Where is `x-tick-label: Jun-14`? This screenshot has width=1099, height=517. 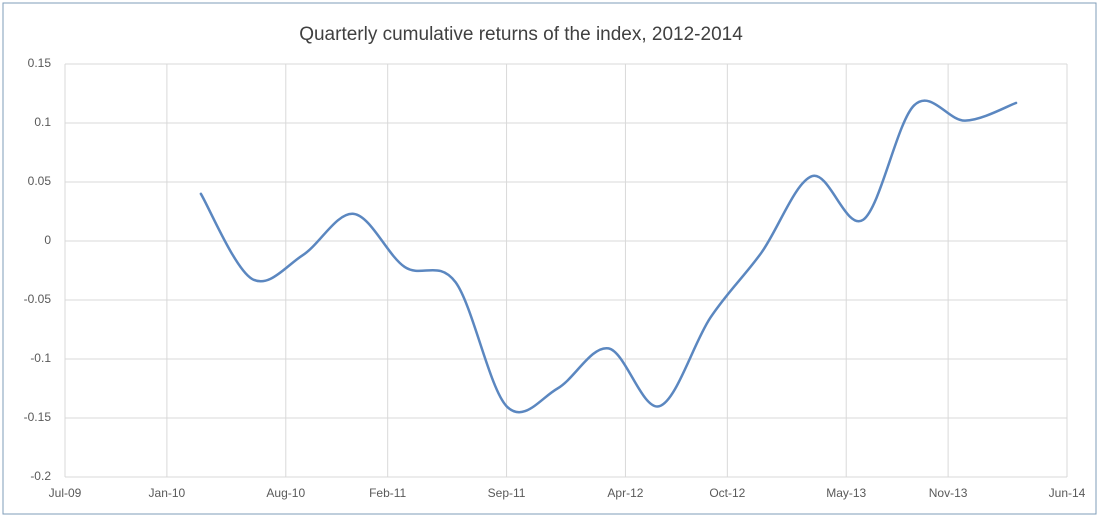
x-tick-label: Jun-14 is located at coordinates (1067, 493).